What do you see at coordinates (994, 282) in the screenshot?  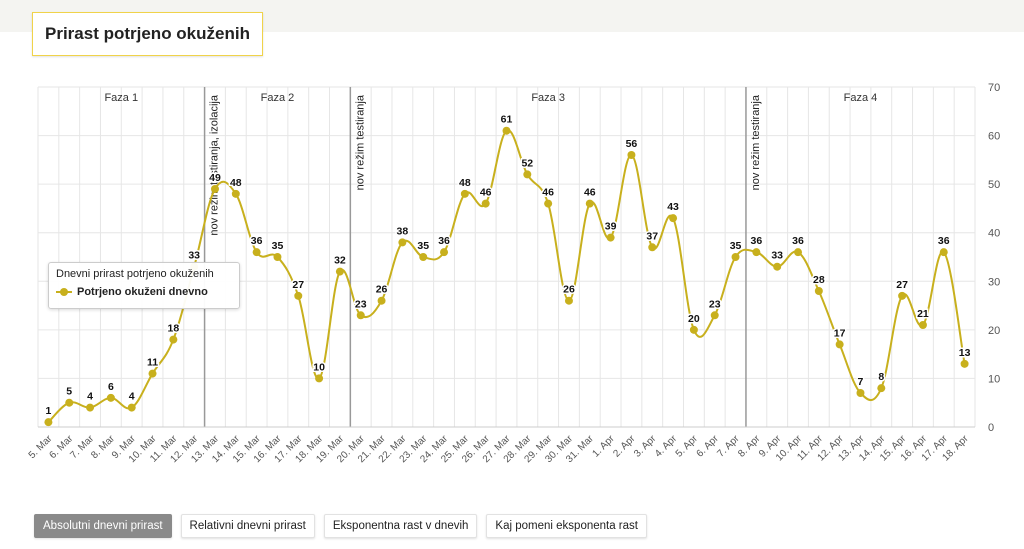 I see `y-tick-label: 30` at bounding box center [994, 282].